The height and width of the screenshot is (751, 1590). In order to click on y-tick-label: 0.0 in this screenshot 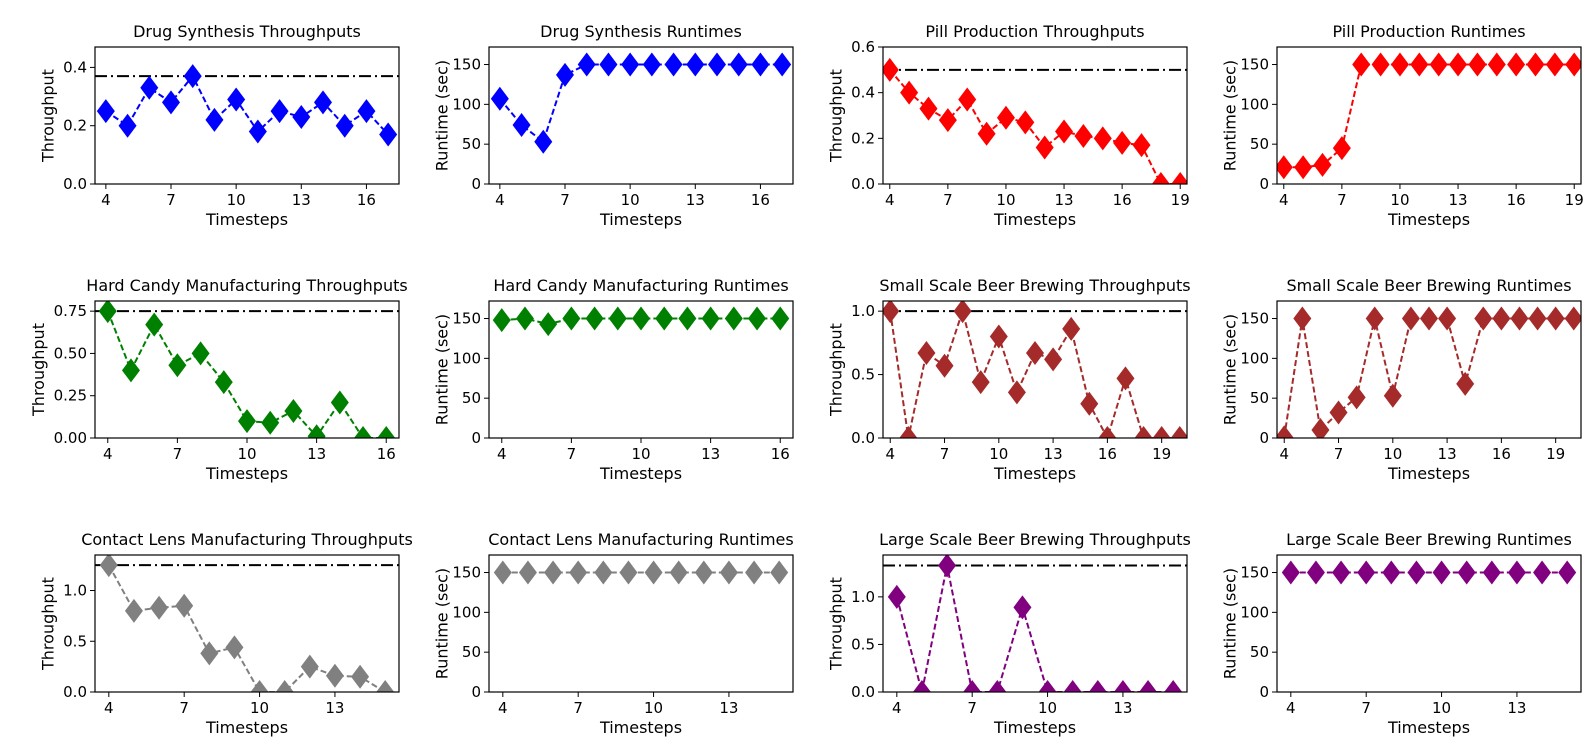, I will do `click(863, 184)`.